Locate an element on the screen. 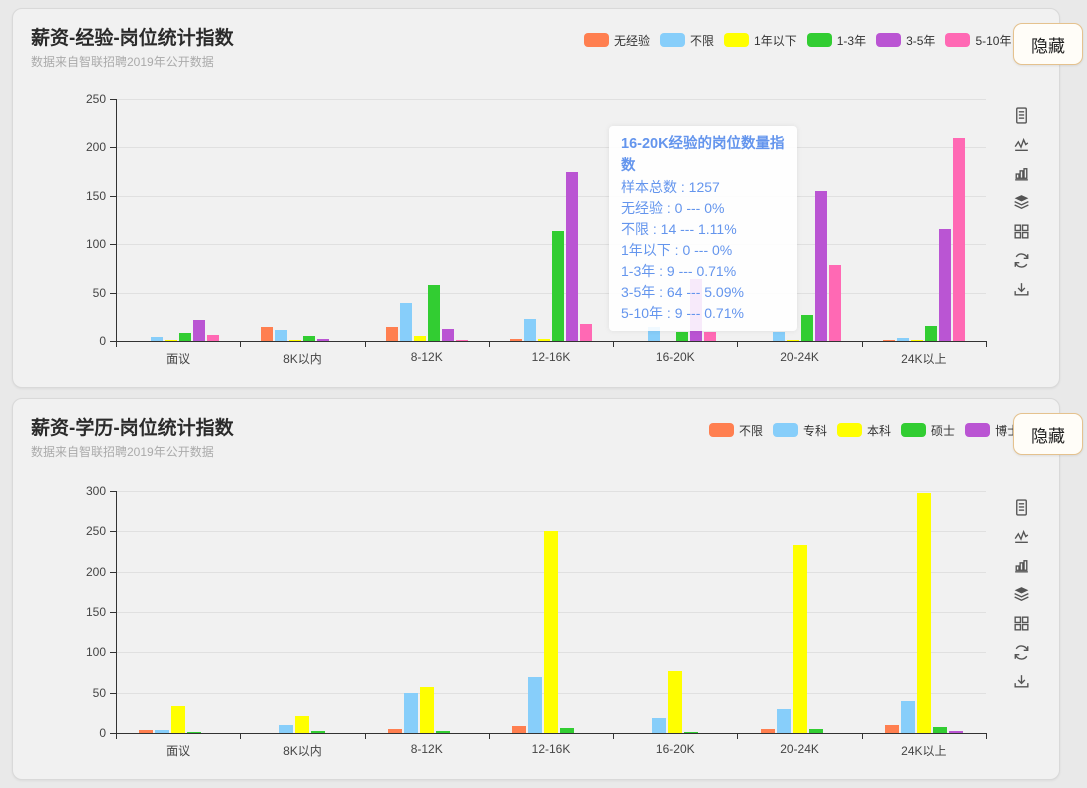 This screenshot has height=788, width=1087. x-axis-label: 24K以上 is located at coordinates (924, 359).